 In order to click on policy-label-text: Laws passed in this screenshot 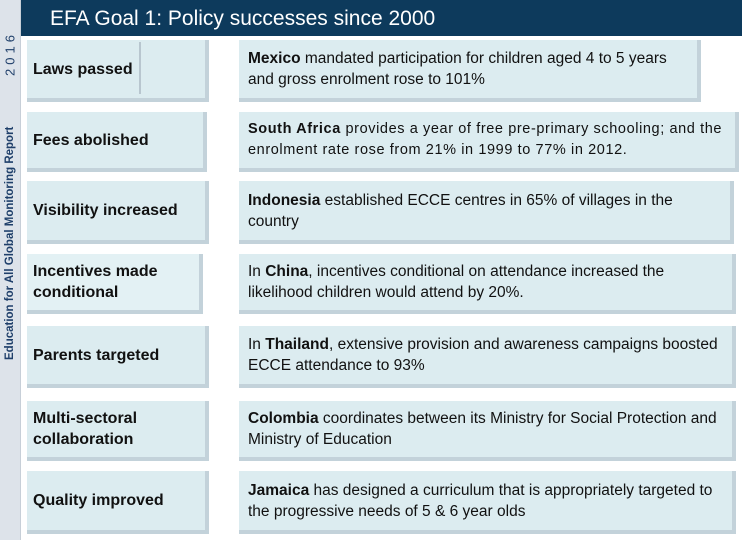, I will do `click(83, 69)`.